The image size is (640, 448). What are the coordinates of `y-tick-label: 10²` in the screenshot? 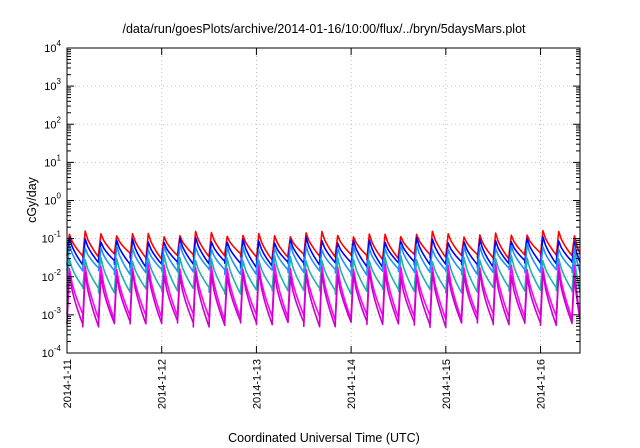 It's located at (52, 123).